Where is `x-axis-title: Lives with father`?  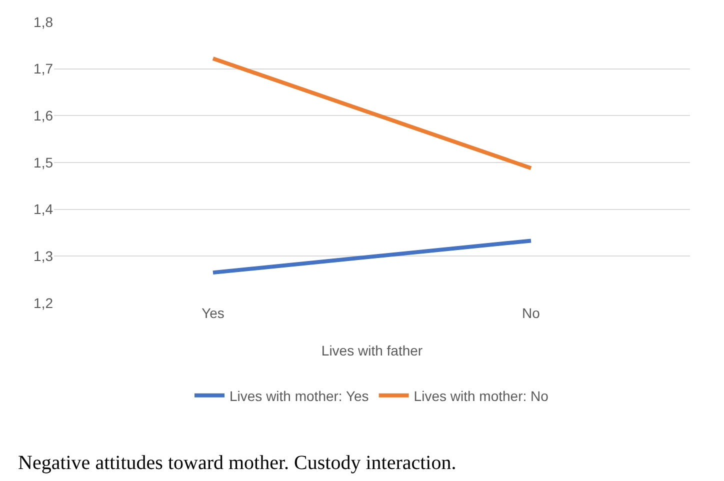
x-axis-title: Lives with father is located at coordinates (372, 350).